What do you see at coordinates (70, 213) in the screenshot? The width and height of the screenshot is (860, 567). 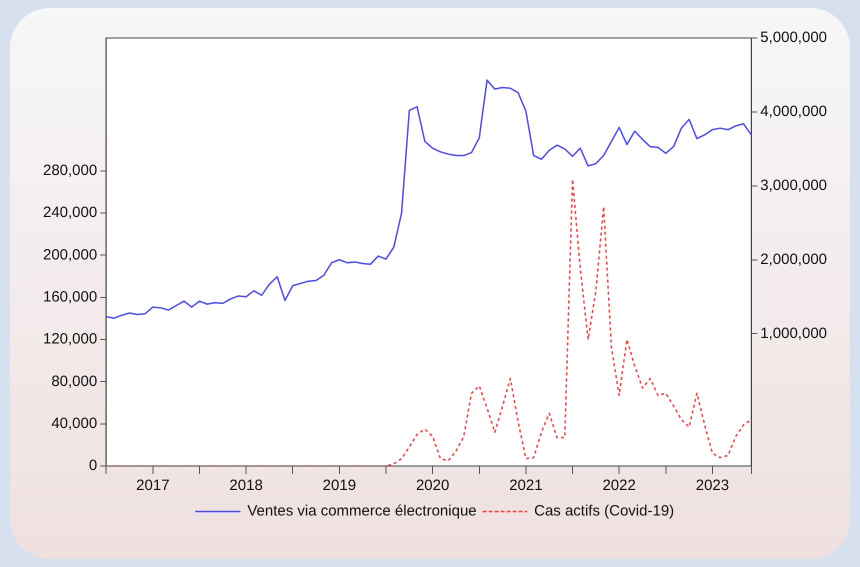 I see `y-tick-label: 240,000` at bounding box center [70, 213].